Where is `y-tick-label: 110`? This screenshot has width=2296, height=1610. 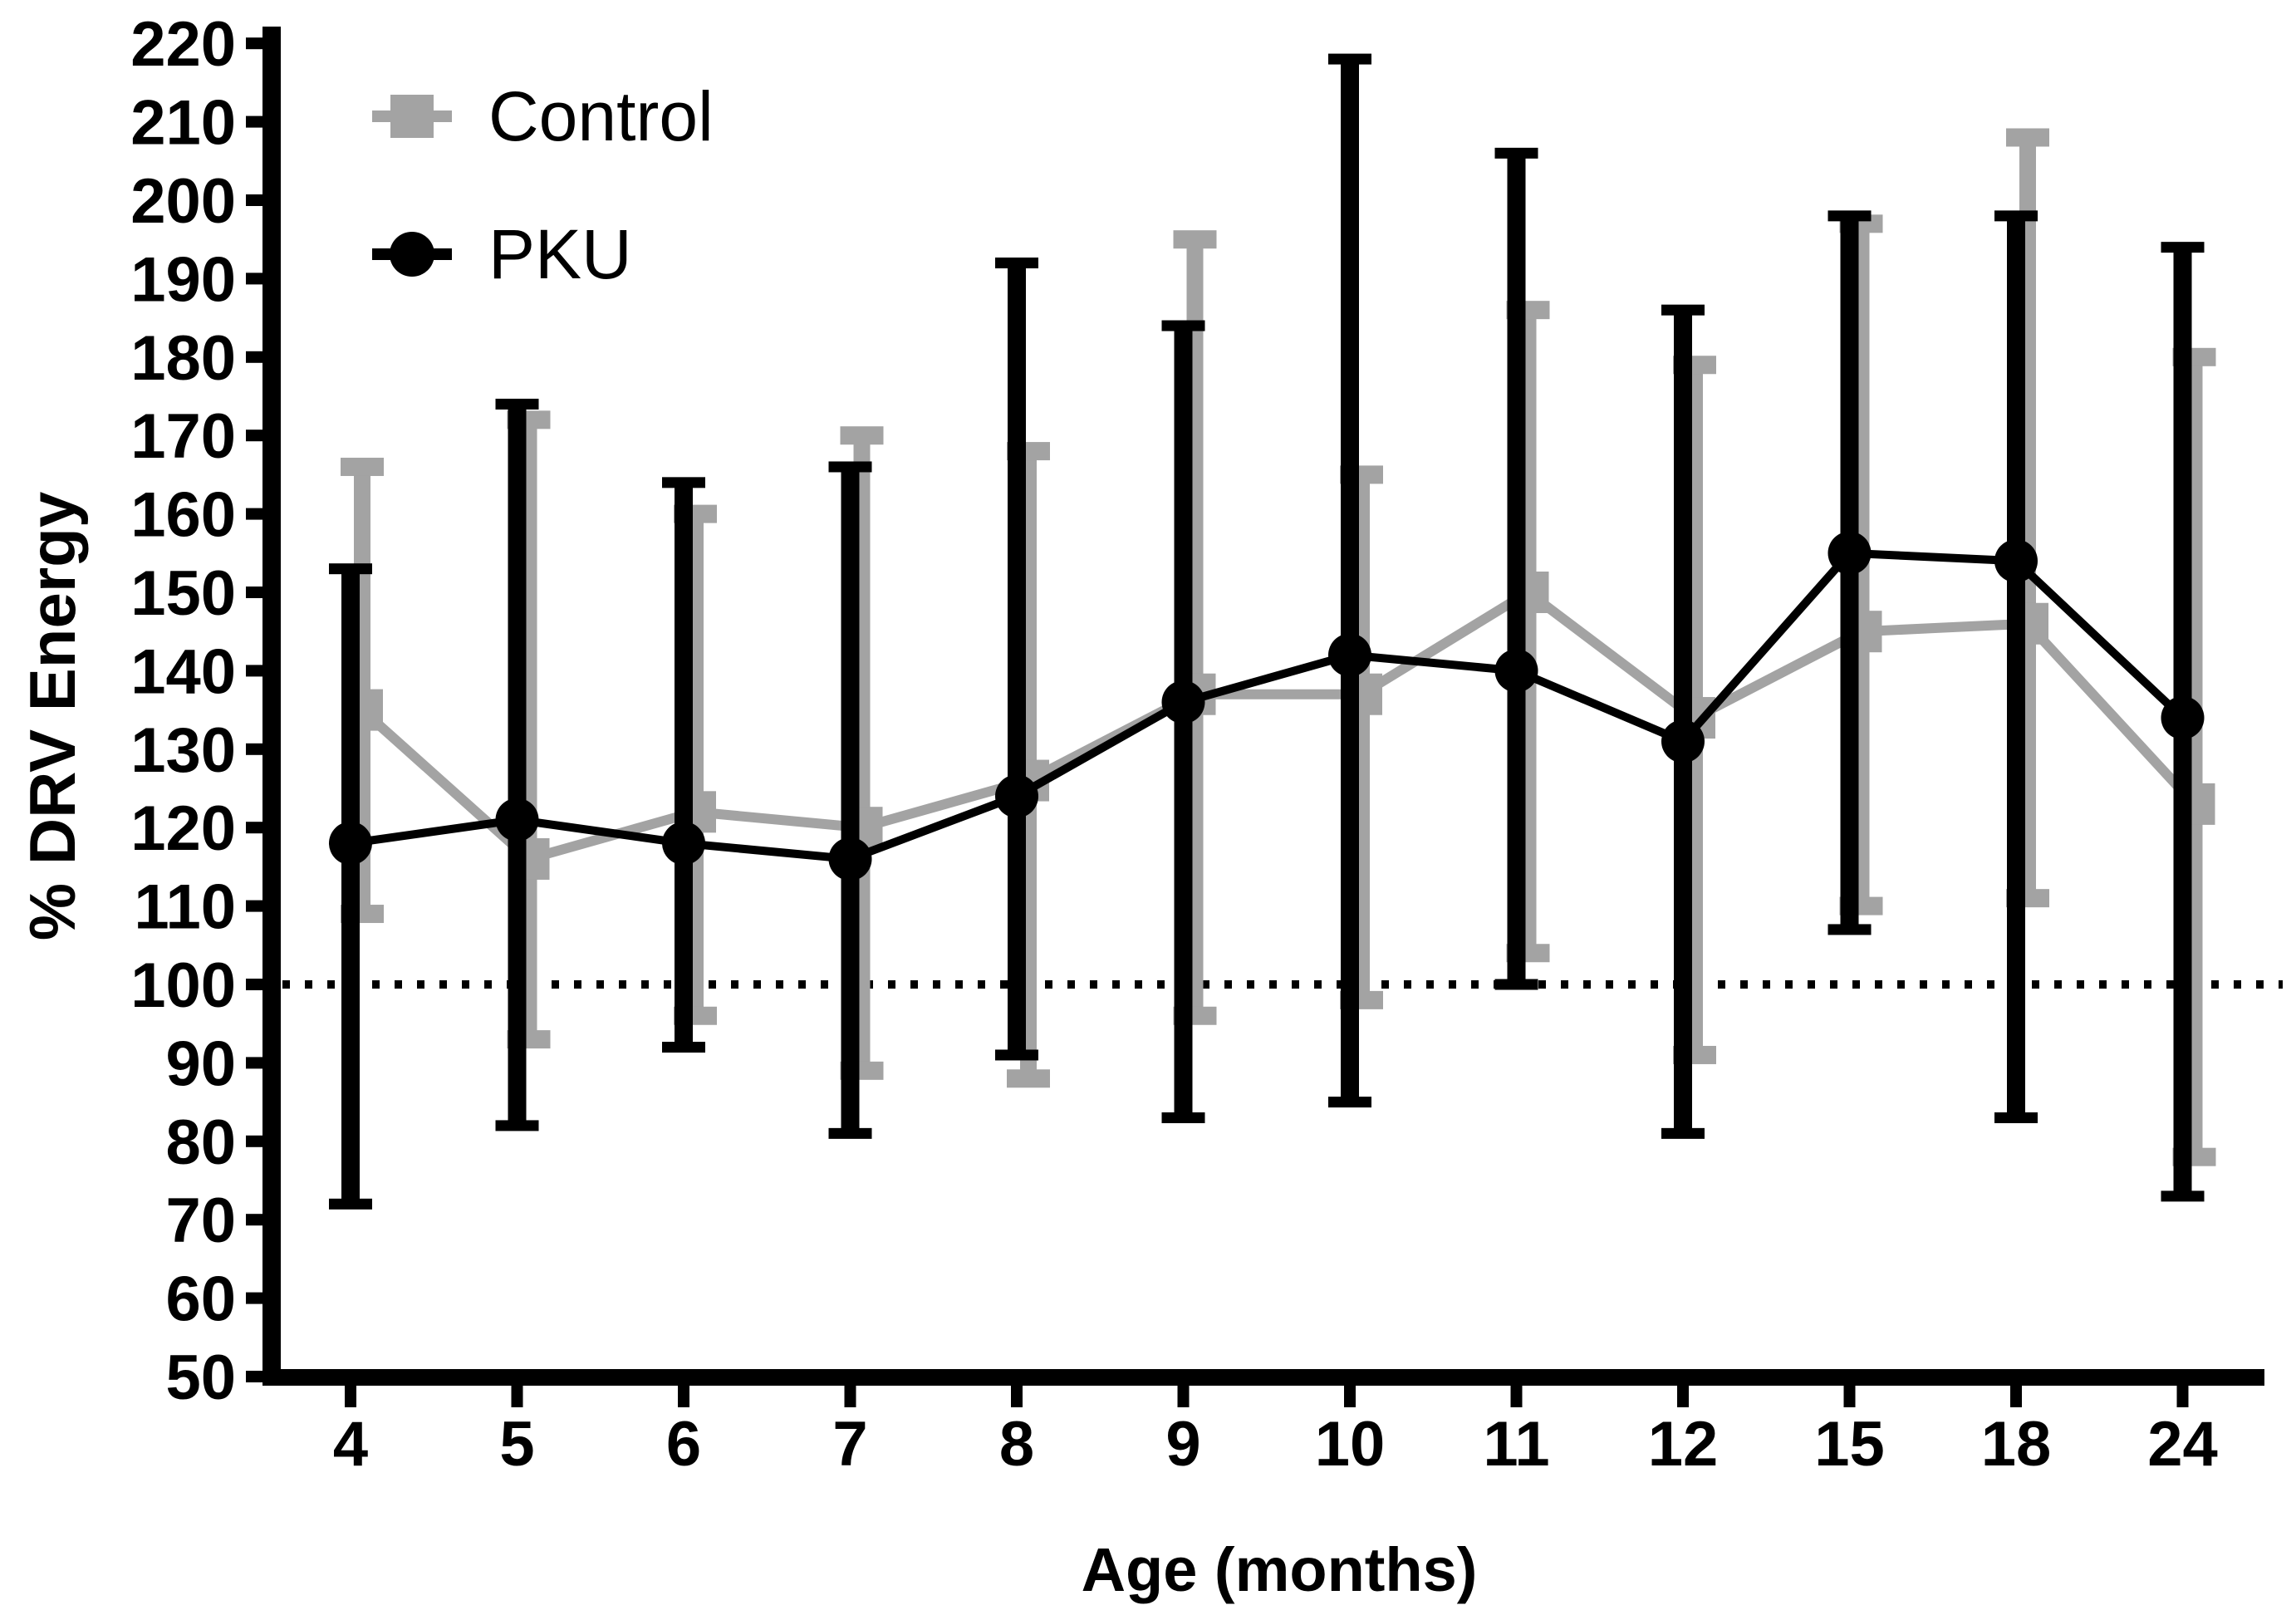 y-tick-label: 110 is located at coordinates (185, 907).